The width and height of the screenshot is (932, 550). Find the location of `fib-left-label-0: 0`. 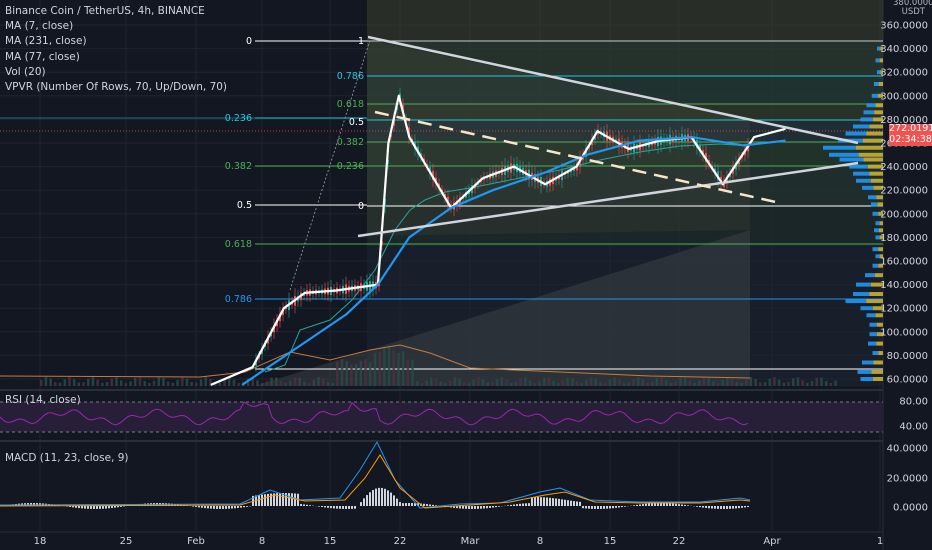

fib-left-label-0: 0 is located at coordinates (249, 41).